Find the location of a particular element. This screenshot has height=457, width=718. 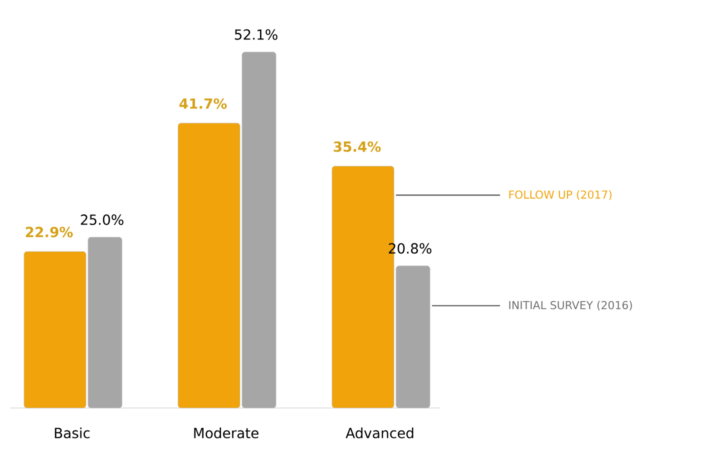

data-label: 35.4% is located at coordinates (357, 146).